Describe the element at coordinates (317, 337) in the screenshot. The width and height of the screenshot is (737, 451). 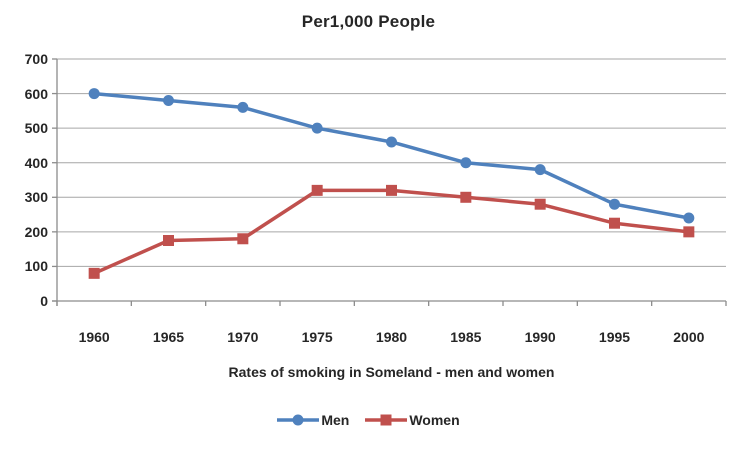
I see `x-tick-label: 1975` at that location.